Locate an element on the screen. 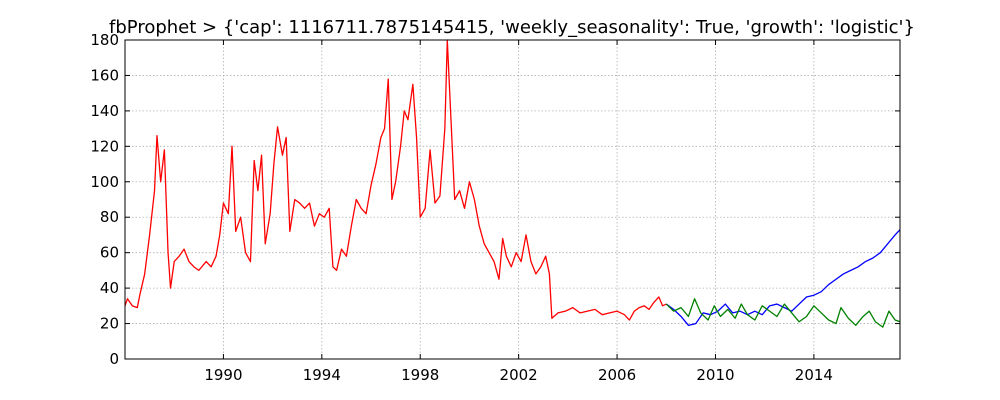  y-tick-label: 100 is located at coordinates (104, 182).